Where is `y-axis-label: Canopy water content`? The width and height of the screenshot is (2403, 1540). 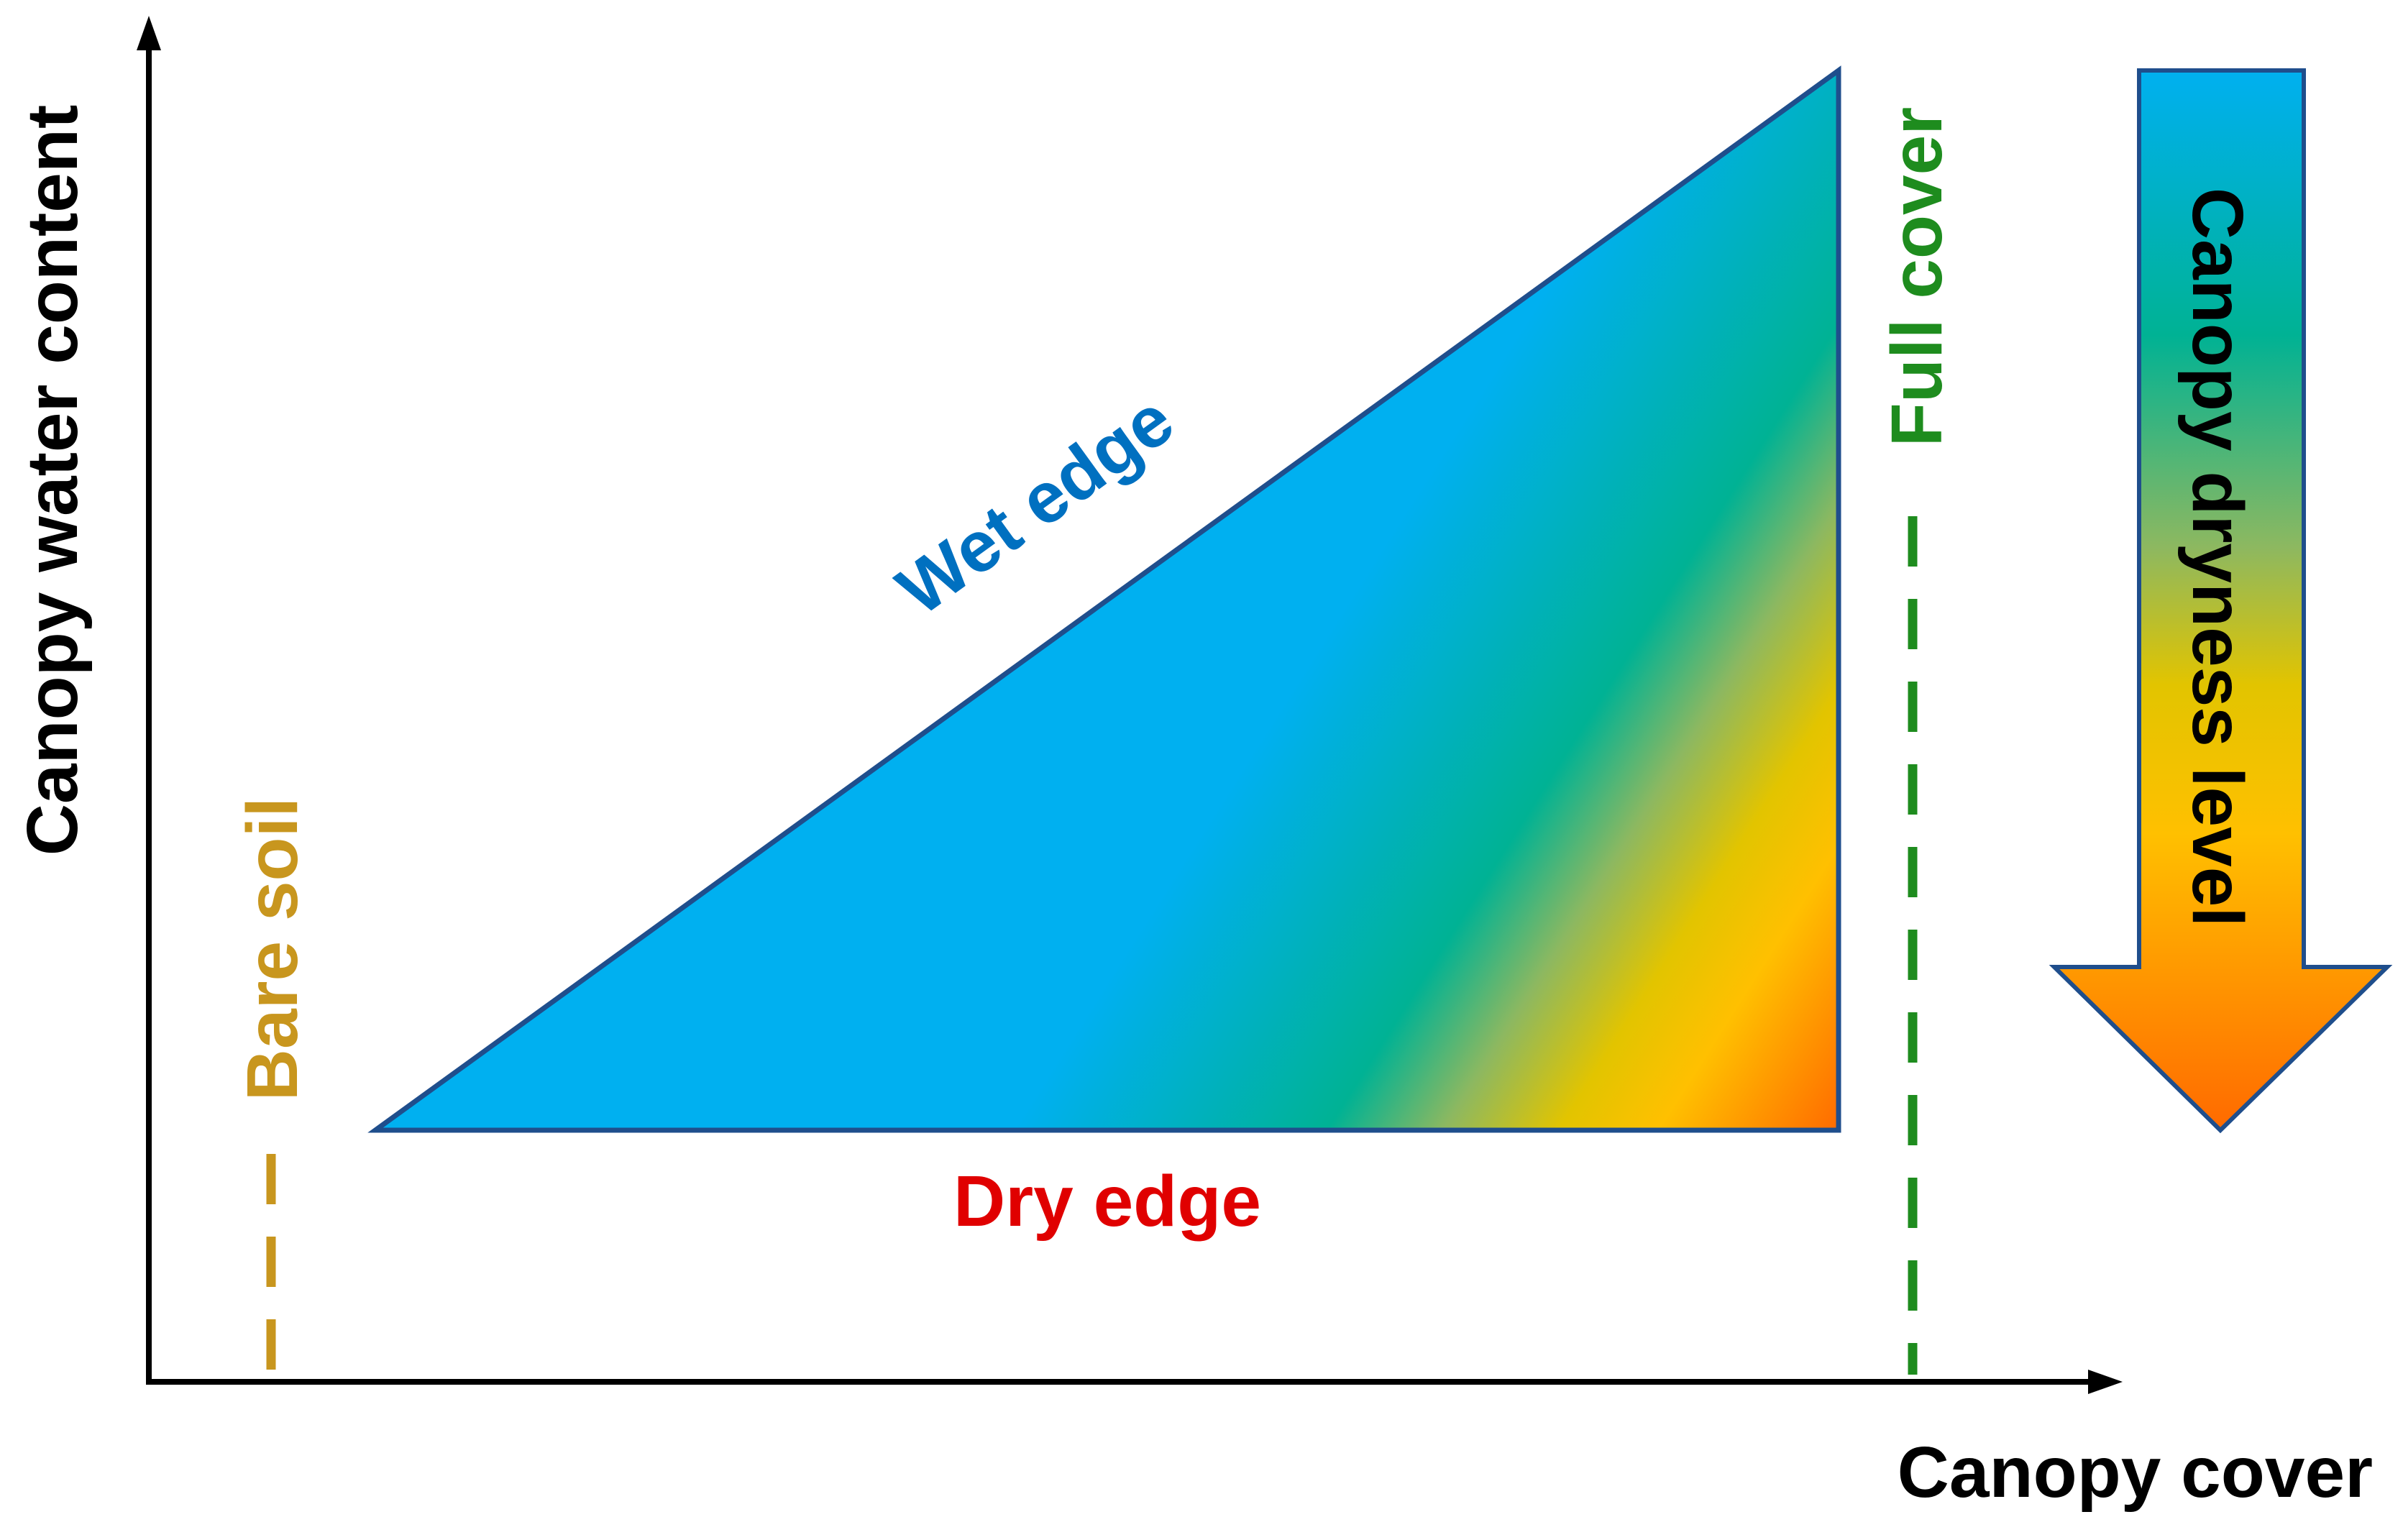 y-axis-label: Canopy water content is located at coordinates (52, 480).